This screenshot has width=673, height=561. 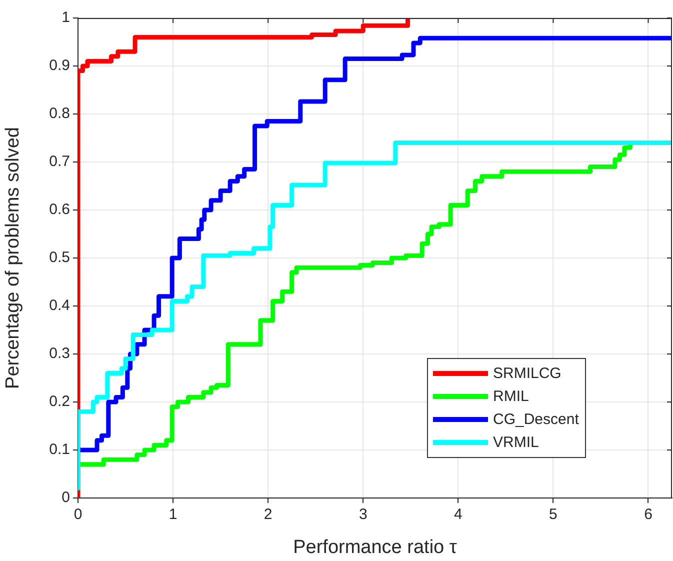 I want to click on y-tick-label: 0.3, so click(x=59, y=353).